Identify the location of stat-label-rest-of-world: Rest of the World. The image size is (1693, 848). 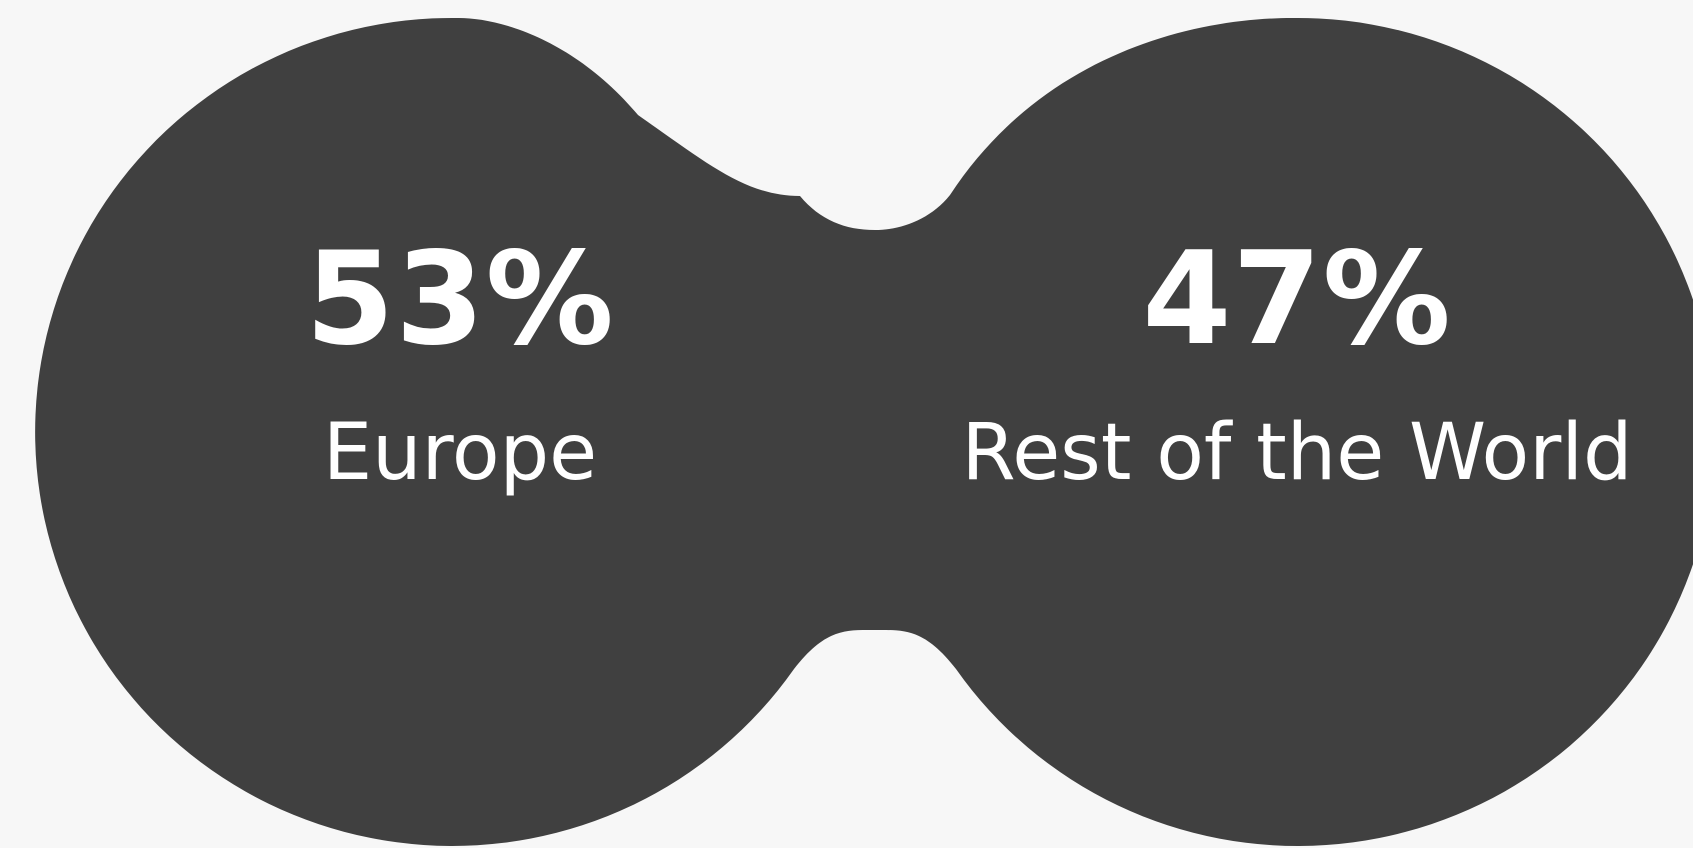
(1297, 453).